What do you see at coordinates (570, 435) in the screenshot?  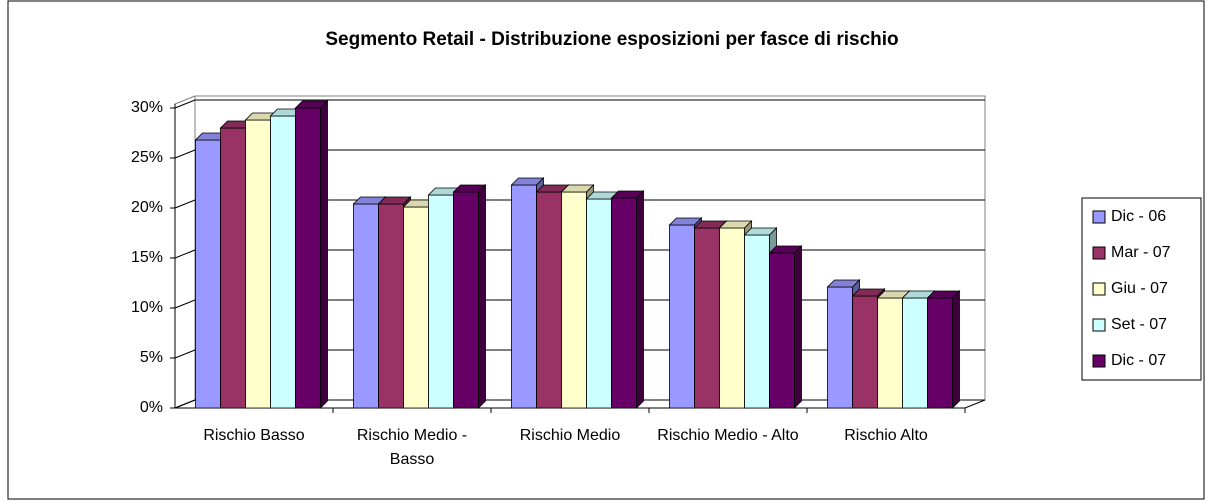 I see `x-tick-label: Rischio Medio` at bounding box center [570, 435].